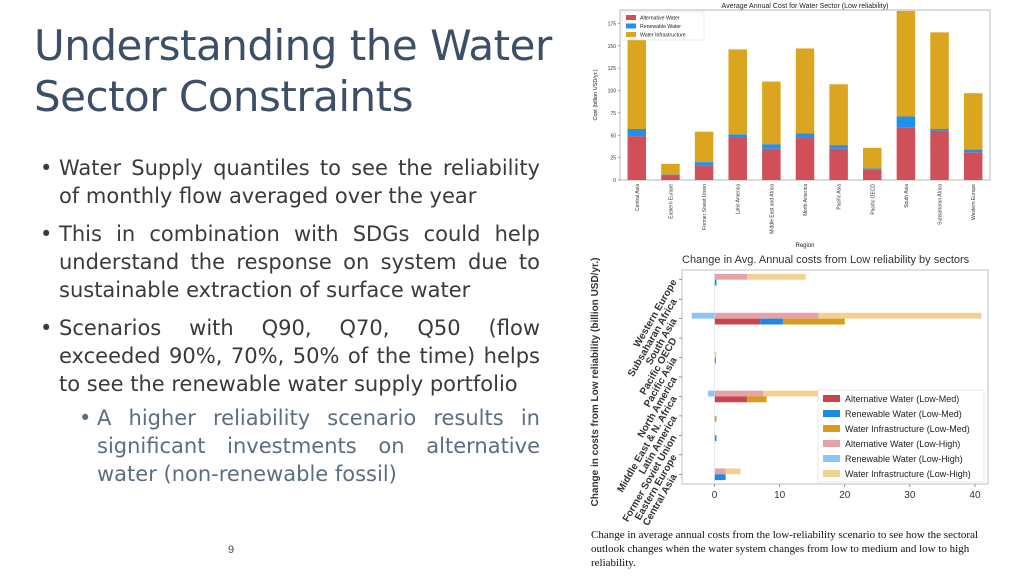 This screenshot has height=576, width=1024. Describe the element at coordinates (804, 246) in the screenshot. I see `x-axis-label: Region` at that location.